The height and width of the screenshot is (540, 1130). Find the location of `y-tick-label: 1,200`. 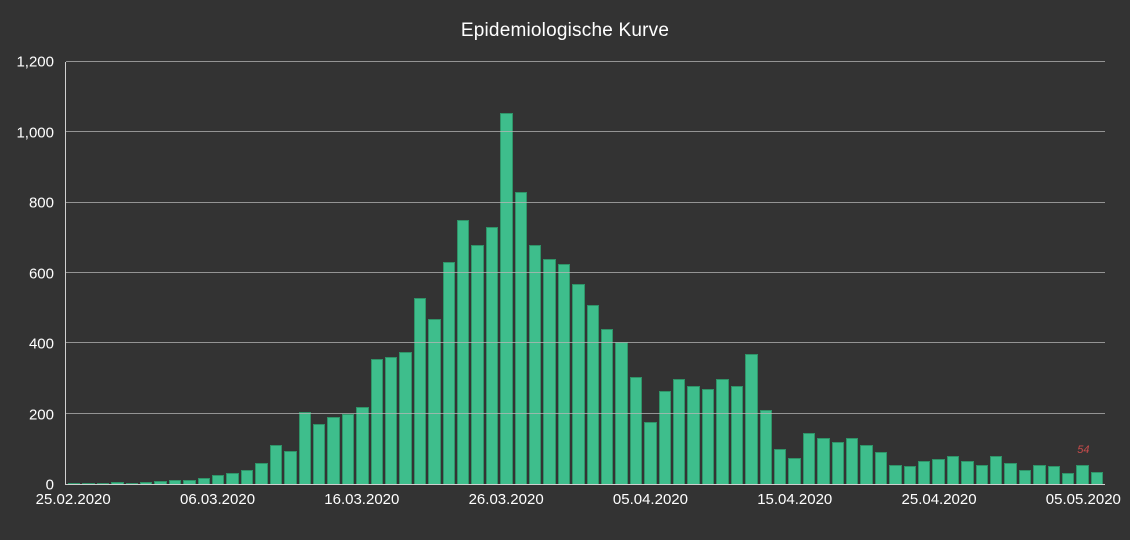

y-tick-label: 1,200 is located at coordinates (35, 62).